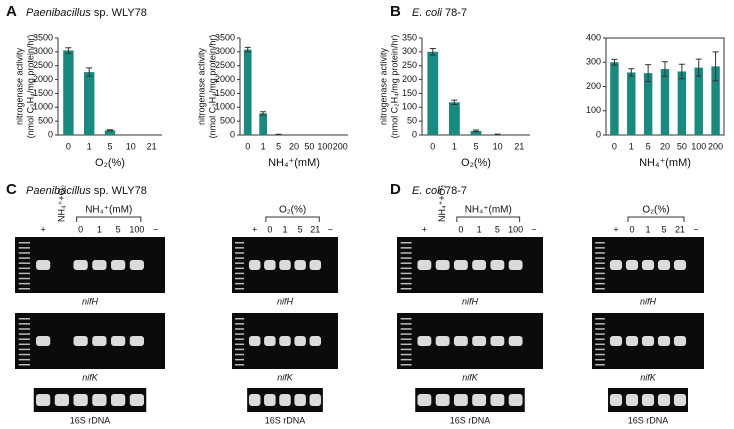 The height and width of the screenshot is (429, 734). I want to click on gene-label: 16S rDNA, so click(648, 420).